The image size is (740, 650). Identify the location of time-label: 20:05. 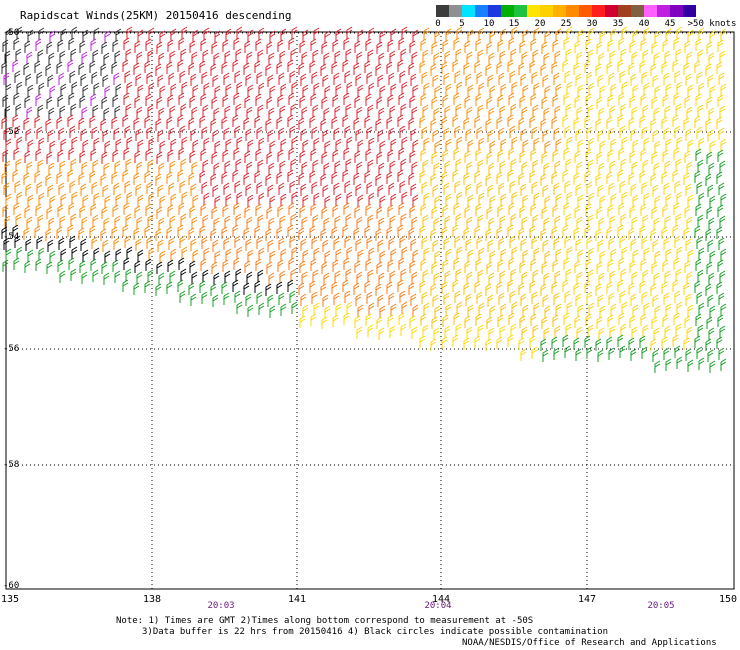
(661, 606).